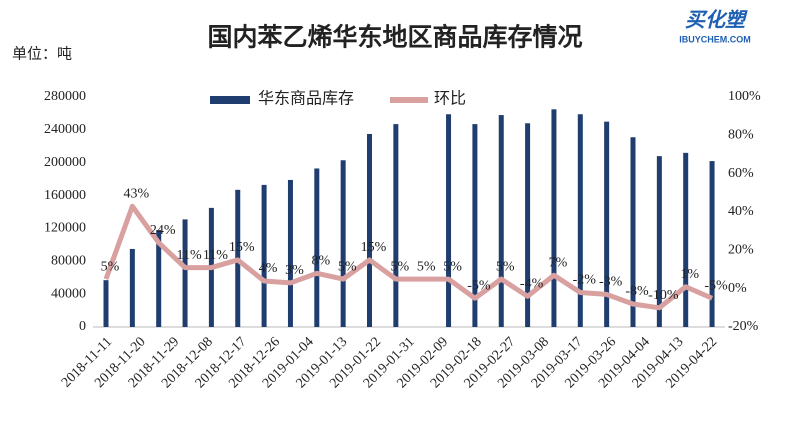 Image resolution: width=785 pixels, height=446 pixels. Describe the element at coordinates (65, 228) in the screenshot. I see `y-tick-label: 120000` at that location.